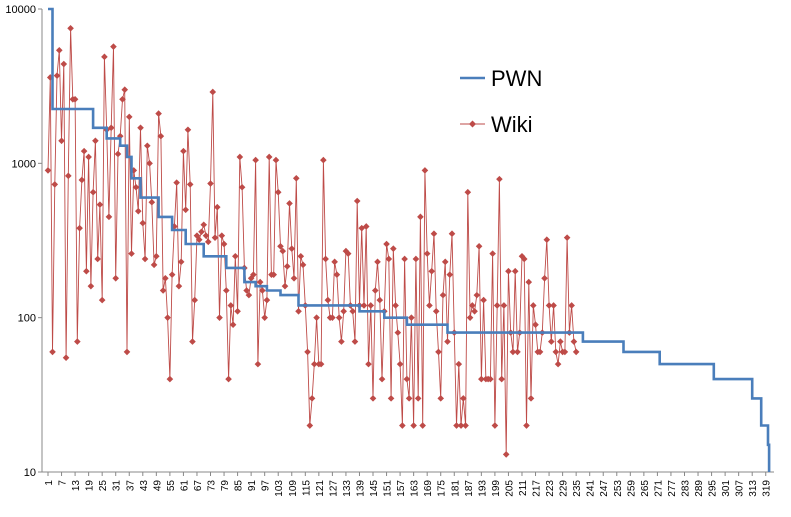  I want to click on x-tick-label: 115, so click(306, 488).